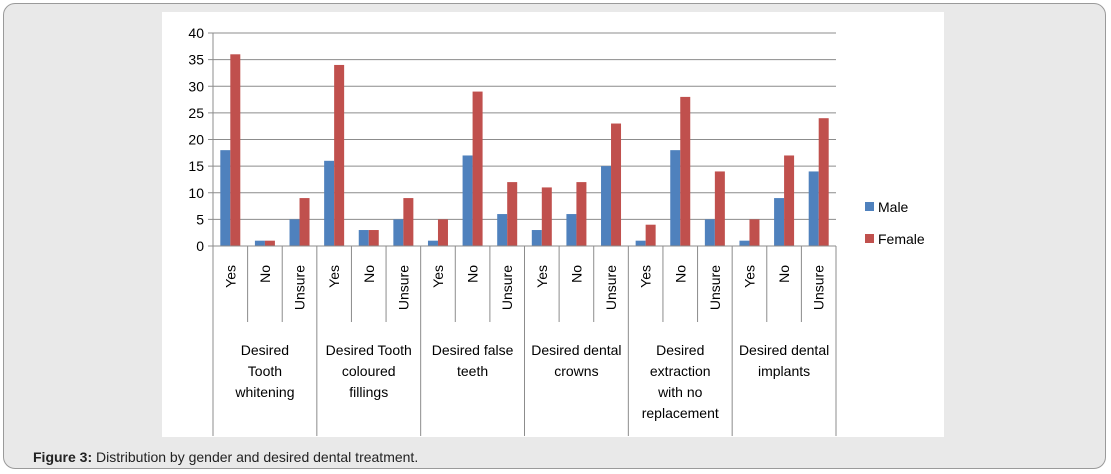  What do you see at coordinates (196, 140) in the screenshot?
I see `y-tick-label: 20` at bounding box center [196, 140].